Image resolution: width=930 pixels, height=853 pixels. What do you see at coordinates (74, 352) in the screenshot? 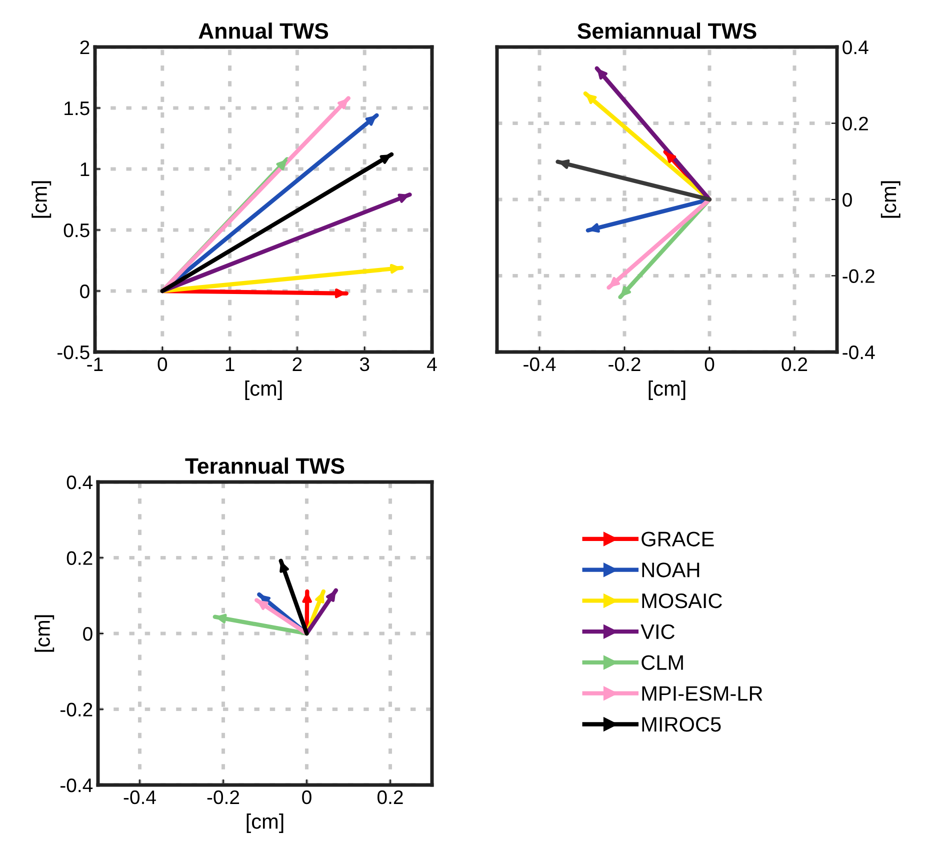
I see `y-tick-label: -0.5` at bounding box center [74, 352].